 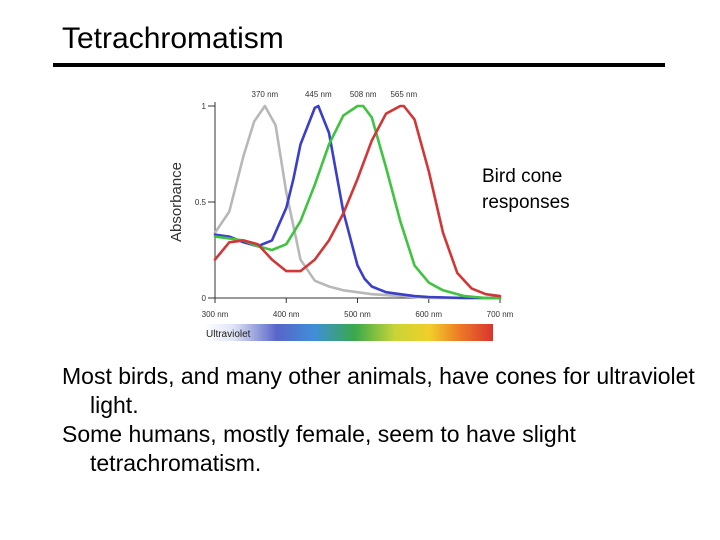 What do you see at coordinates (500, 314) in the screenshot?
I see `x-tick-label: 700 nm` at bounding box center [500, 314].